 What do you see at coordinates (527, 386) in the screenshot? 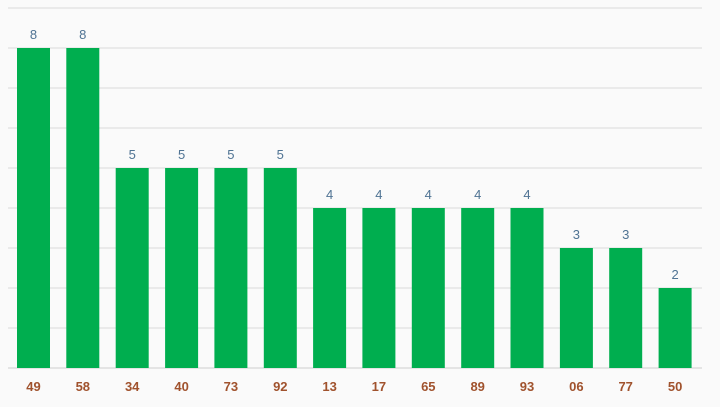
I see `x-tick-label-93: 93` at bounding box center [527, 386].